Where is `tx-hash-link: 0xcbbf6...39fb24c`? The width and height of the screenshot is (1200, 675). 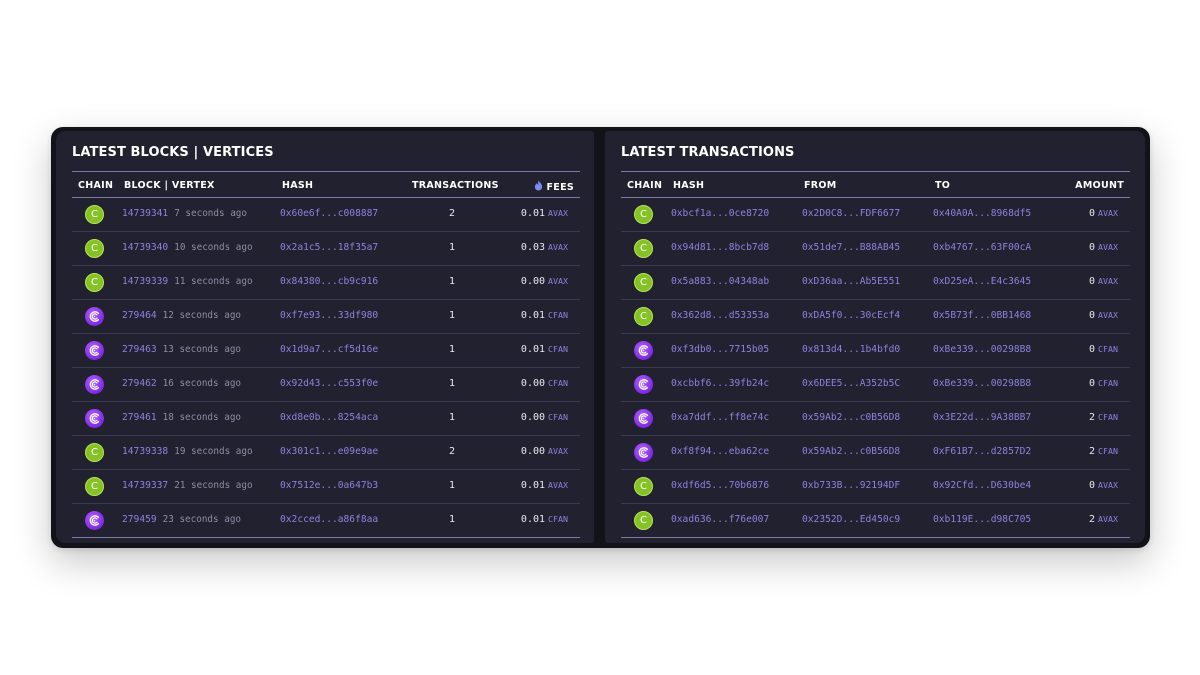 tx-hash-link: 0xcbbf6...39fb24c is located at coordinates (720, 383).